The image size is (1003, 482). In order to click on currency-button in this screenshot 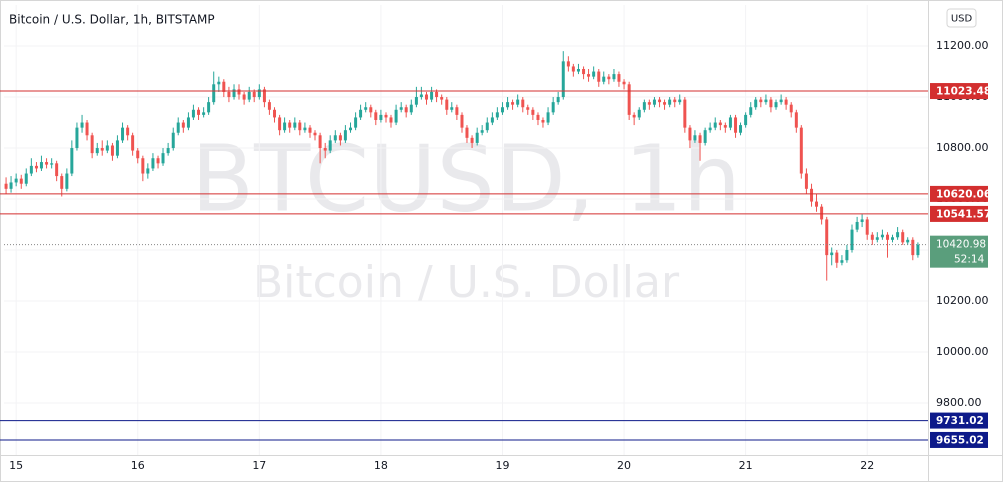, I will do `click(961, 18)`.